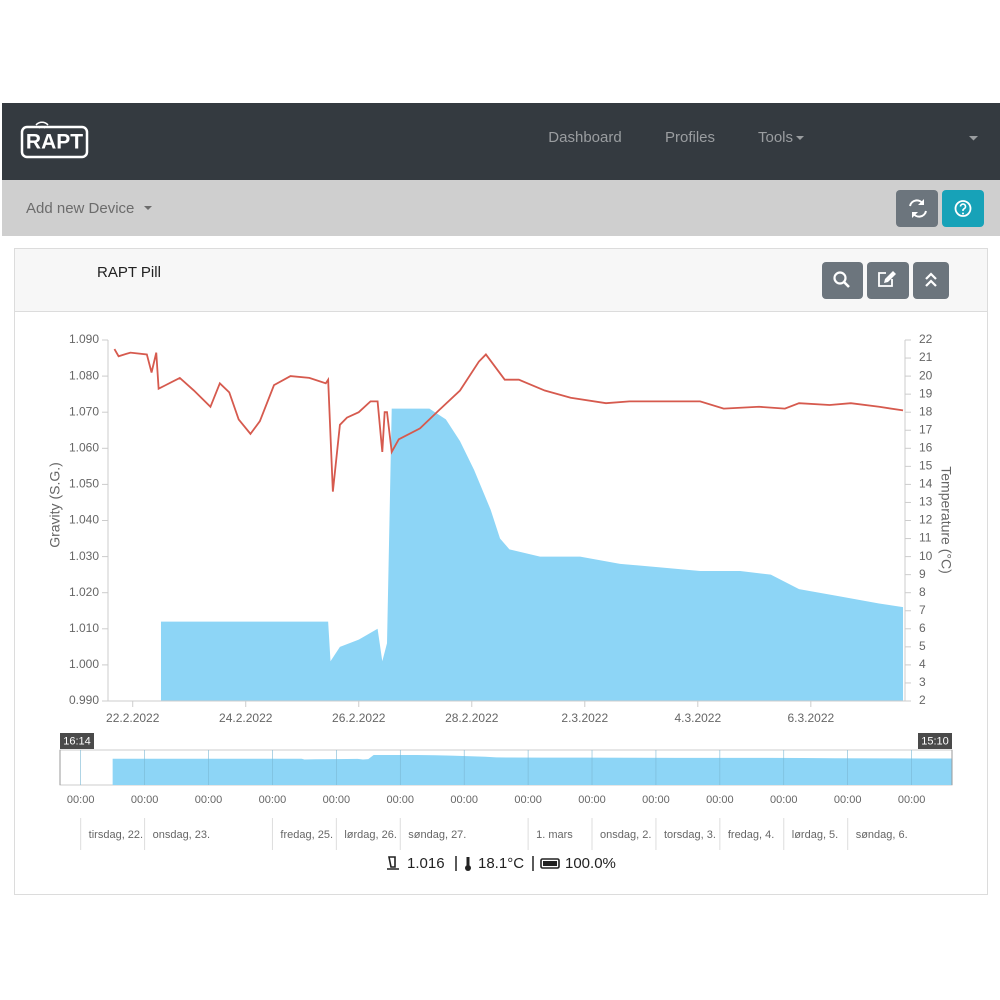 This screenshot has width=1000, height=1000. What do you see at coordinates (926, 502) in the screenshot?
I see `y2-tick-label: 13` at bounding box center [926, 502].